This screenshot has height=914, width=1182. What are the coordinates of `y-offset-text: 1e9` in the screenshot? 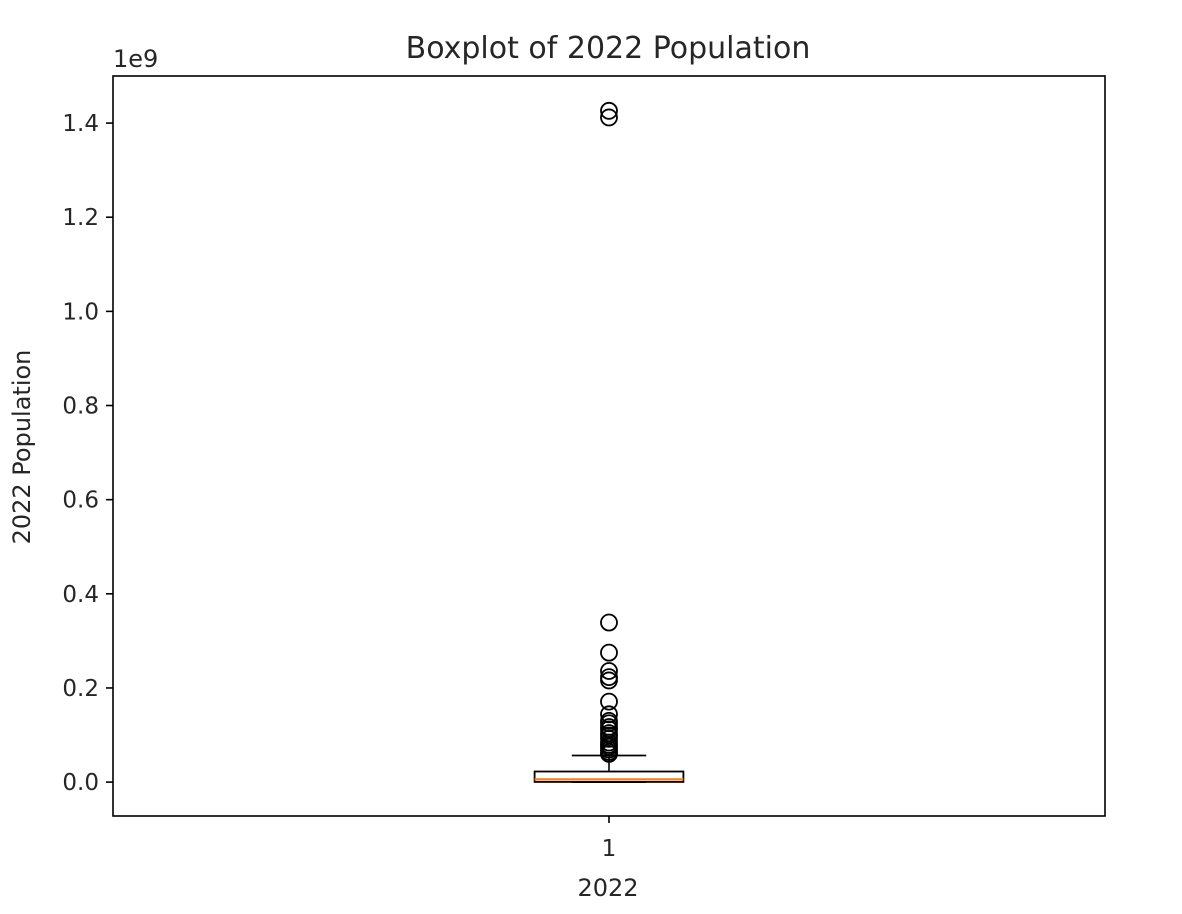 It's located at (135, 59).